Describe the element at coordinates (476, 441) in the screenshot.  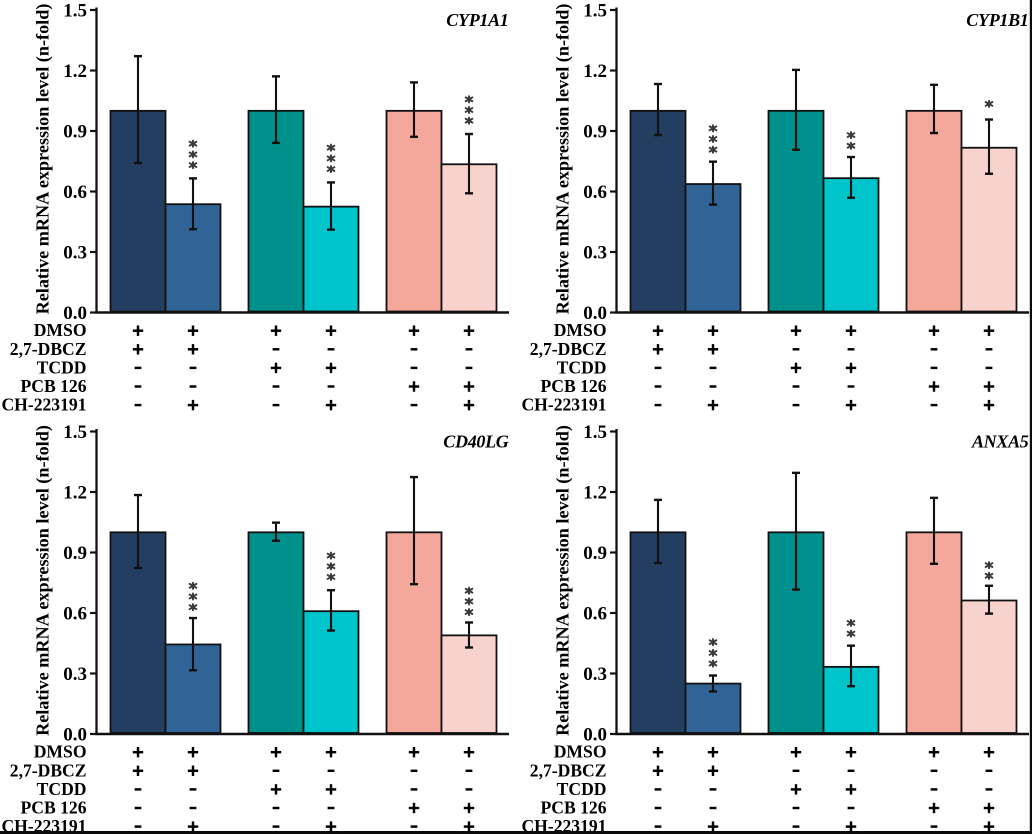
I see `svg-text: CD40LG` at that location.